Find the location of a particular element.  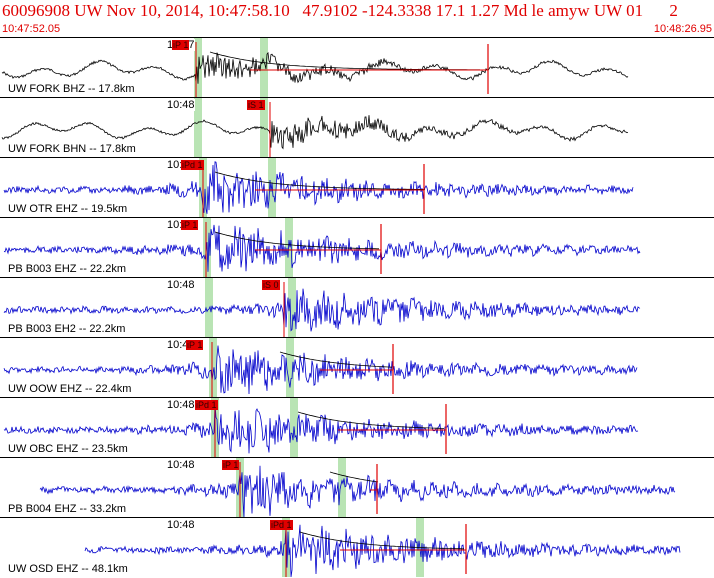

trace-panel: 10:48 iP 1 PB B004 EHZ -- 33.2km is located at coordinates (357, 487).